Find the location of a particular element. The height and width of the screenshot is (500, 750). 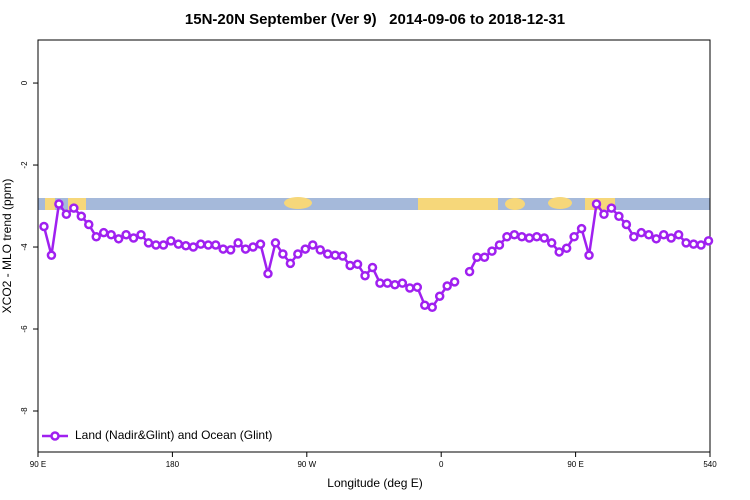

x-tick-label: 540 is located at coordinates (710, 464).